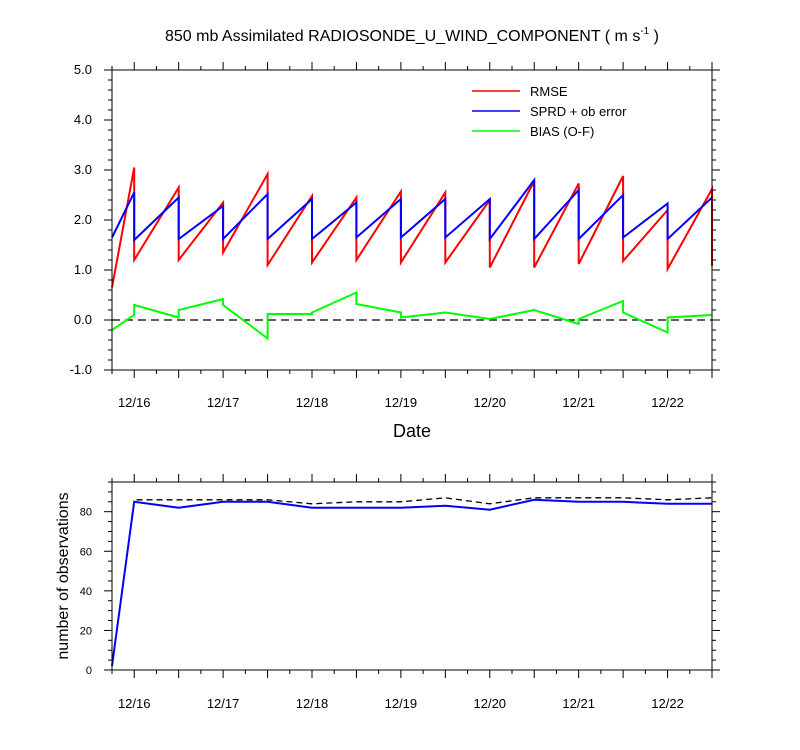  I want to click on top-x-tick-labels: 12/16 12/17 12/18 12/19 12/20 12/21 12/22, so click(401, 402).